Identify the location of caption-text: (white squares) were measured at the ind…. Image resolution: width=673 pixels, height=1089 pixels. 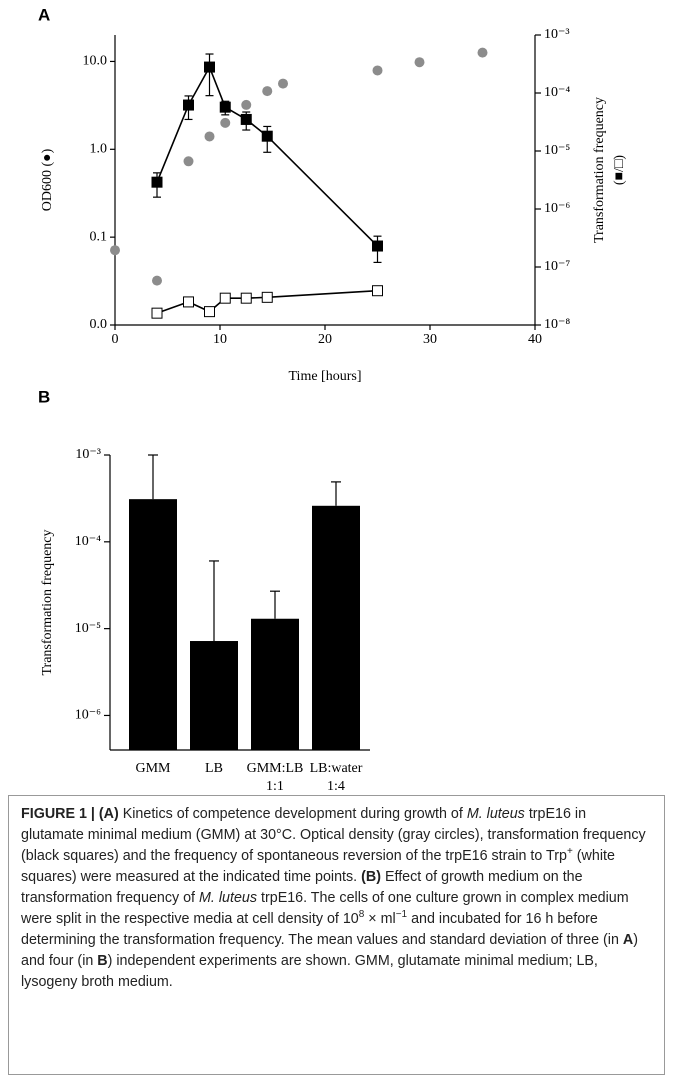
(318, 866).